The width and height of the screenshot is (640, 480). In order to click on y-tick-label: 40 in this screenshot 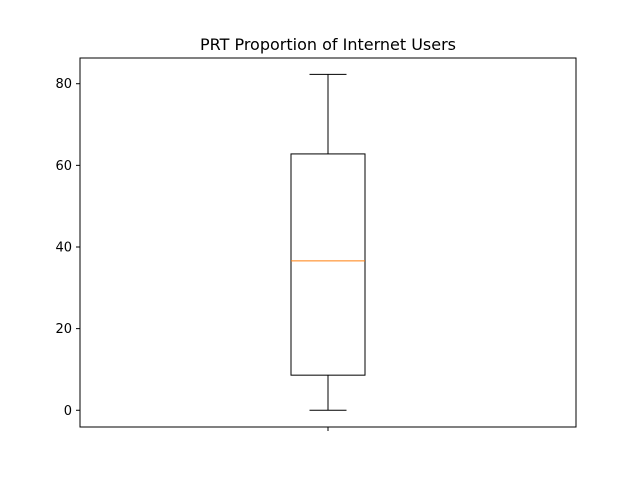, I will do `click(63, 247)`.